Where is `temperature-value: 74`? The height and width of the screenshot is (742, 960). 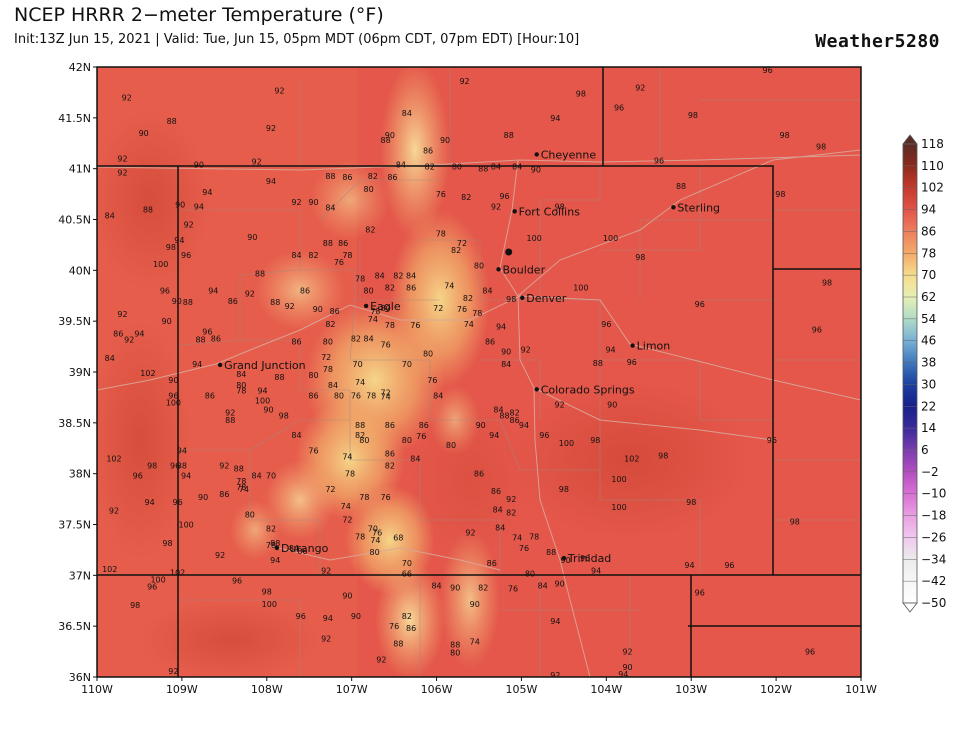
temperature-value: 74 is located at coordinates (386, 396).